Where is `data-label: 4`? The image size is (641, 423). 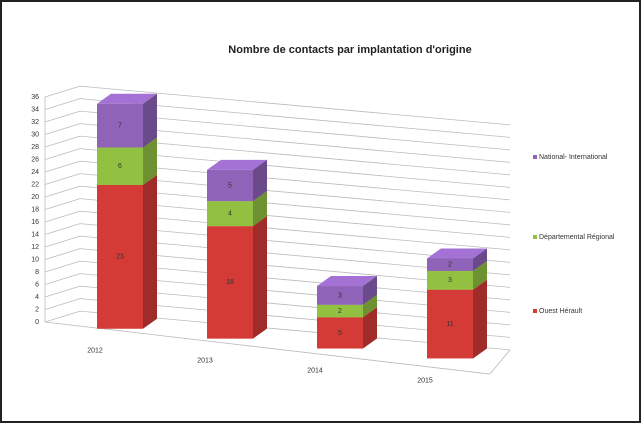
data-label: 4 is located at coordinates (230, 213).